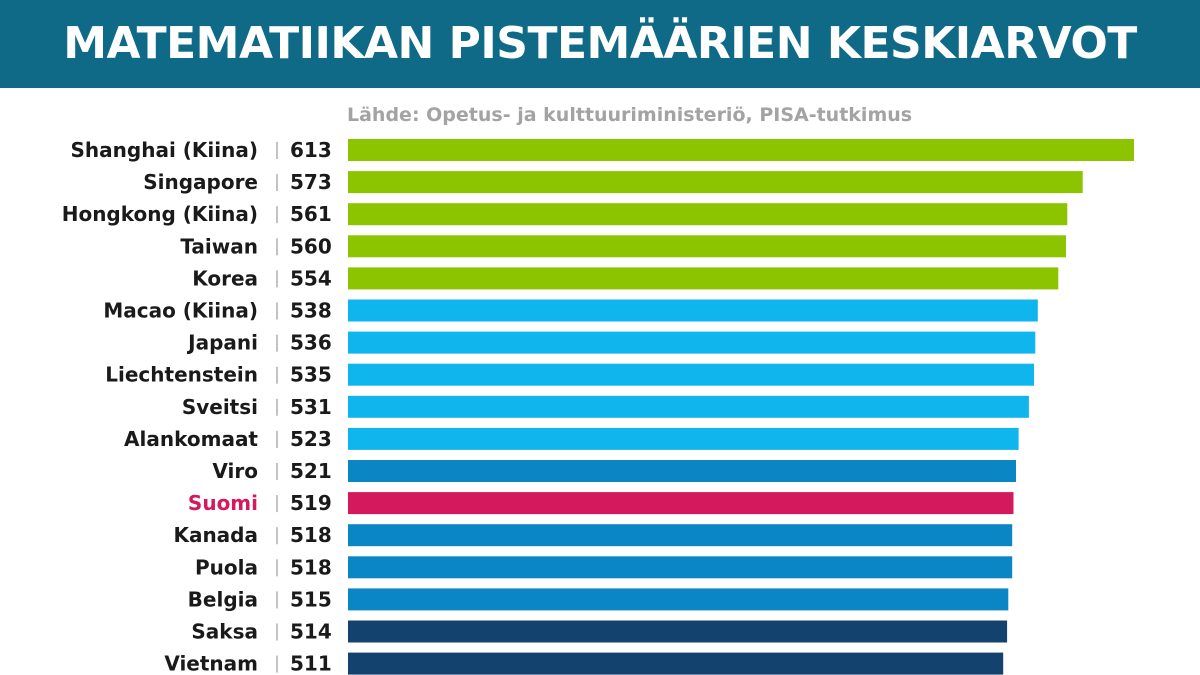 Image resolution: width=1200 pixels, height=675 pixels. What do you see at coordinates (678, 599) in the screenshot?
I see `bar-belgia` at bounding box center [678, 599].